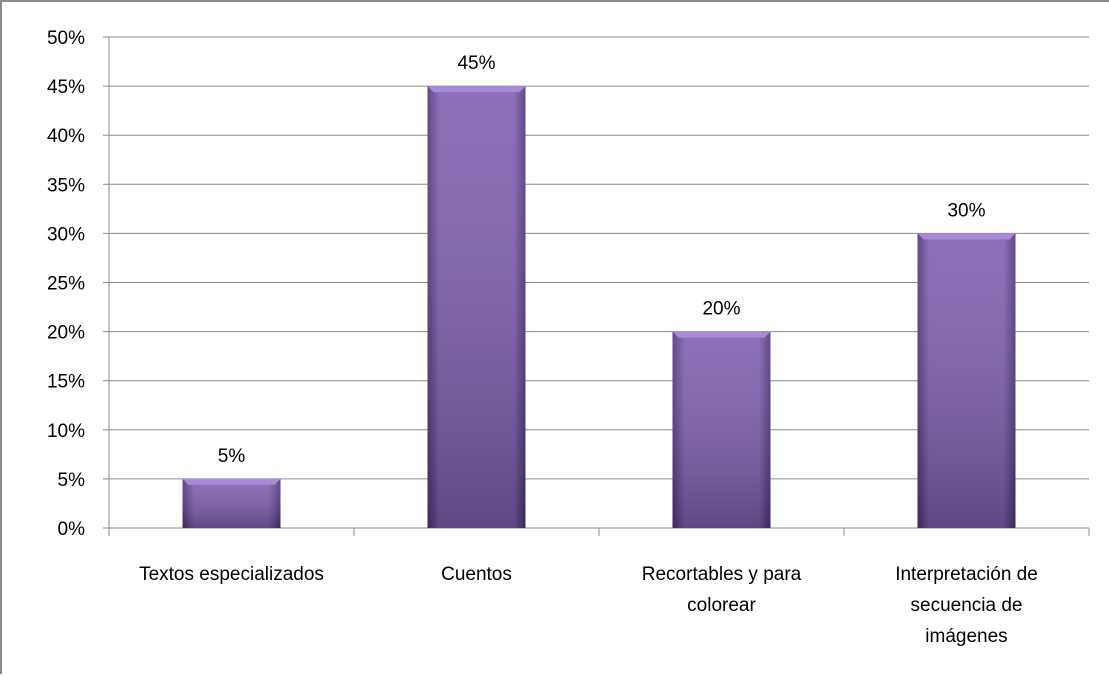 Image resolution: width=1109 pixels, height=677 pixels. What do you see at coordinates (967, 605) in the screenshot?
I see `x-tick-label: secuencia de` at bounding box center [967, 605].